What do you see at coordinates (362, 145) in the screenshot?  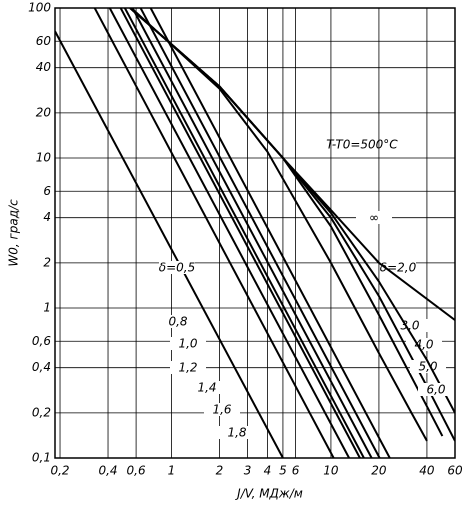 I see `annotation: T-T0=500°C` at bounding box center [362, 145].